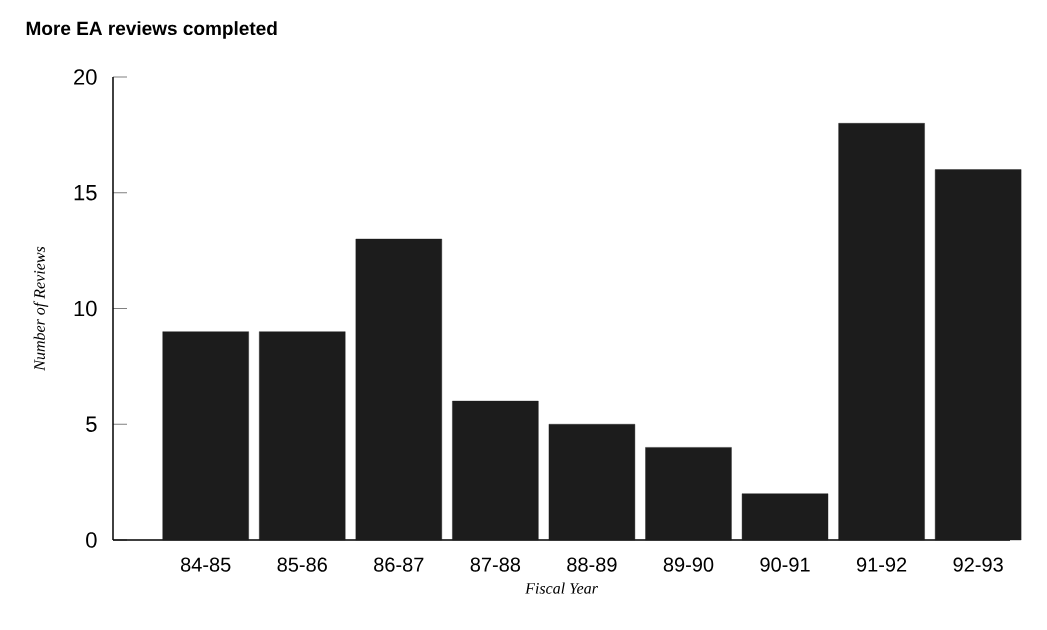  Describe the element at coordinates (785, 564) in the screenshot. I see `x-tick-label: 90-91` at that location.